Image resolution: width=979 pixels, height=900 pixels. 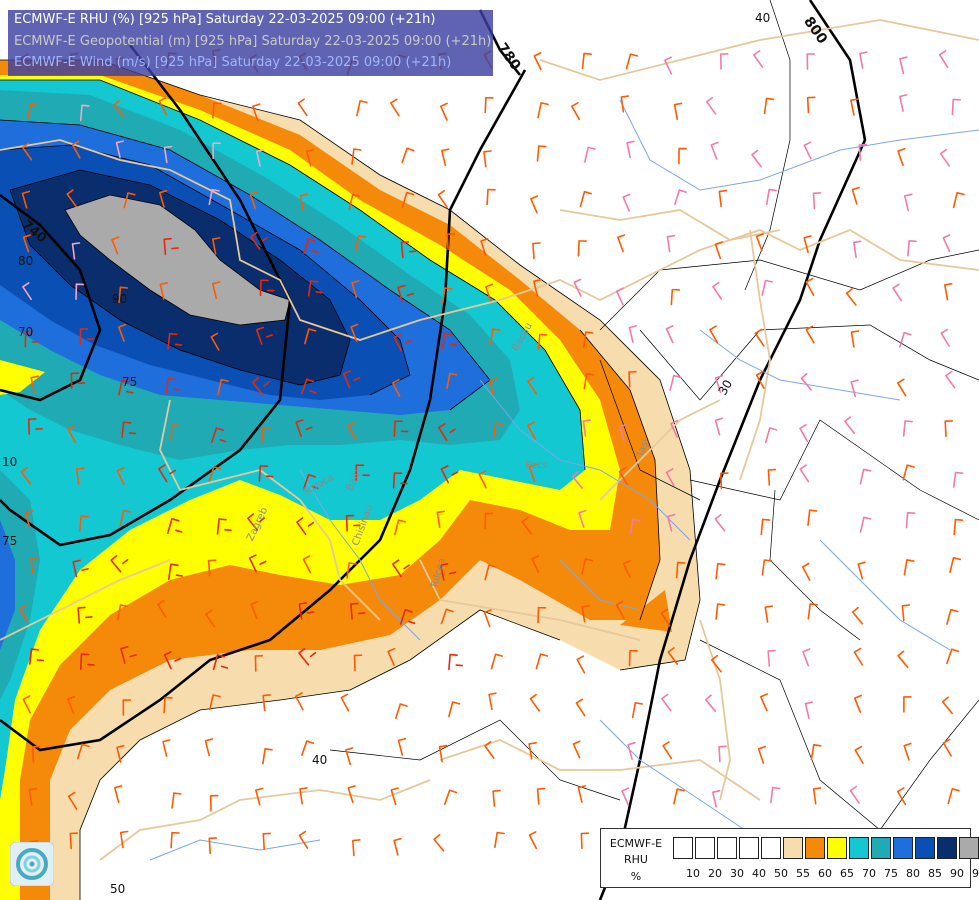 What do you see at coordinates (781, 873) in the screenshot?
I see `legend-tick-label: 50` at bounding box center [781, 873].